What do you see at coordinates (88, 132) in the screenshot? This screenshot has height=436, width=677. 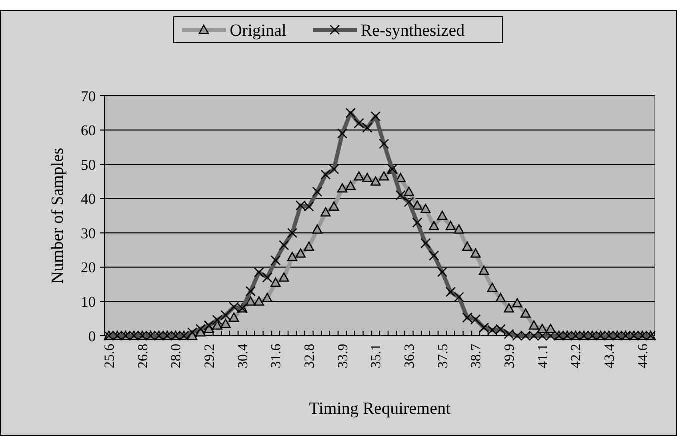 I see `y-tick-label: 60` at bounding box center [88, 132].